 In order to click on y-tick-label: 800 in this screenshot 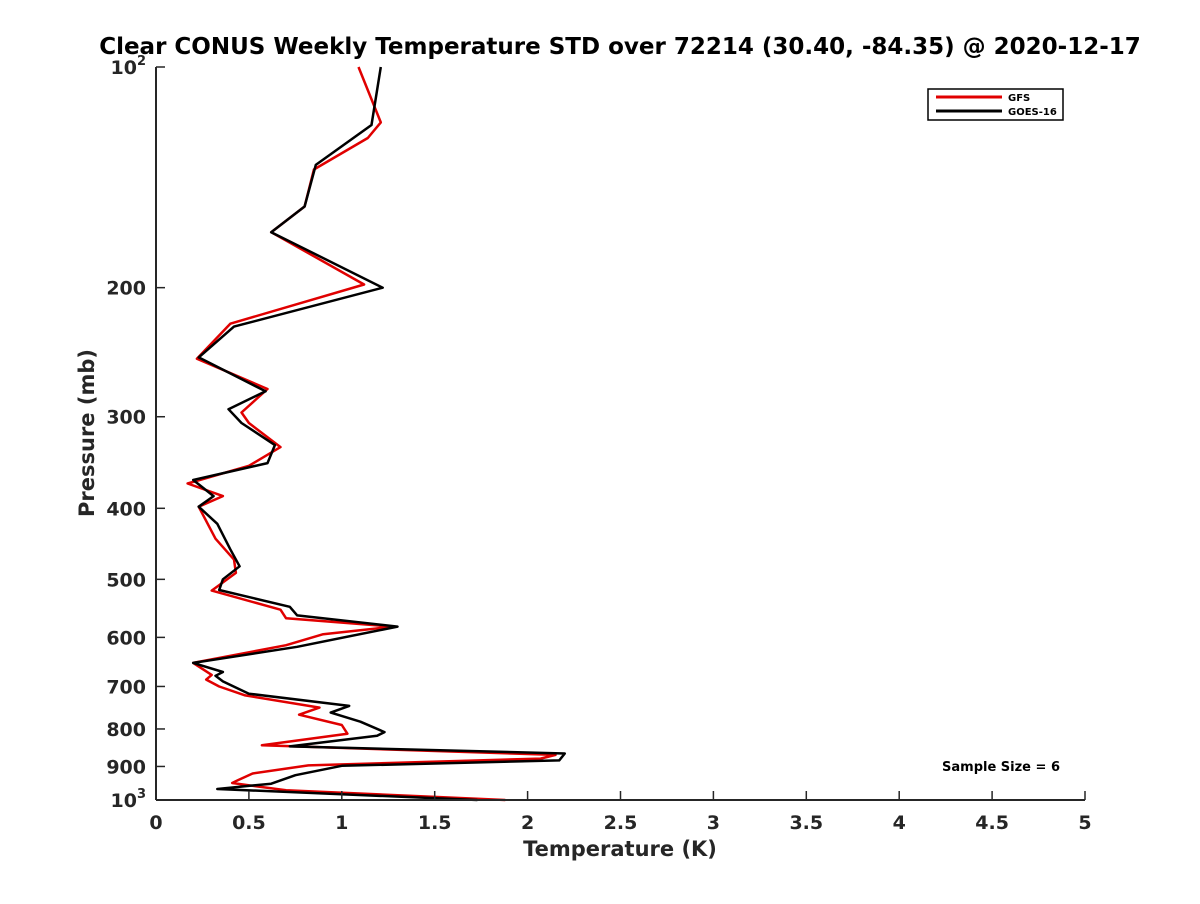, I will do `click(126, 730)`.